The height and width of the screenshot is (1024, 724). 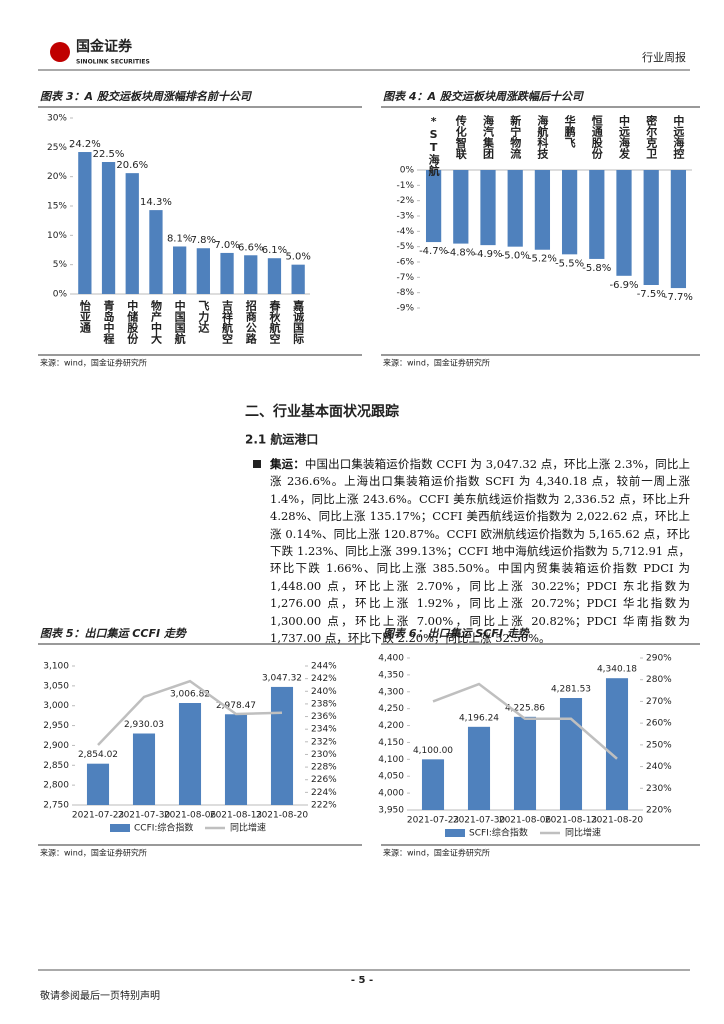 What do you see at coordinates (324, 780) in the screenshot?
I see `y2-tick-label: 226%` at bounding box center [324, 780].